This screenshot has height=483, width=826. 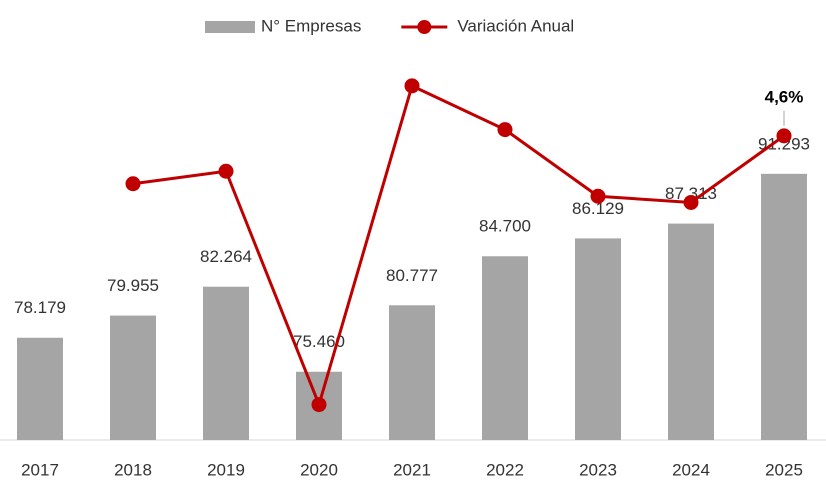 I want to click on x-tick-label: 2020, so click(x=319, y=469).